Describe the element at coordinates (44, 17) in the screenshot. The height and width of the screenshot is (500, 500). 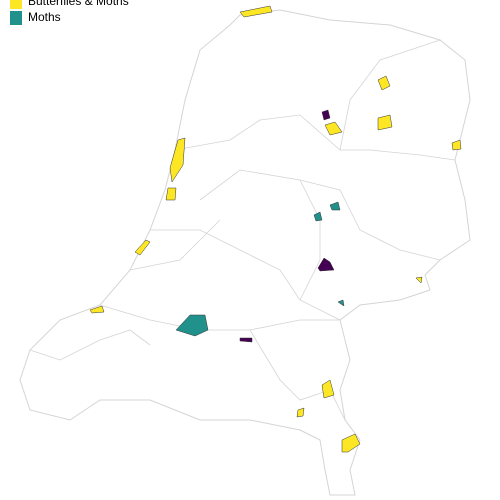
I see `legend-label: Moths` at that location.